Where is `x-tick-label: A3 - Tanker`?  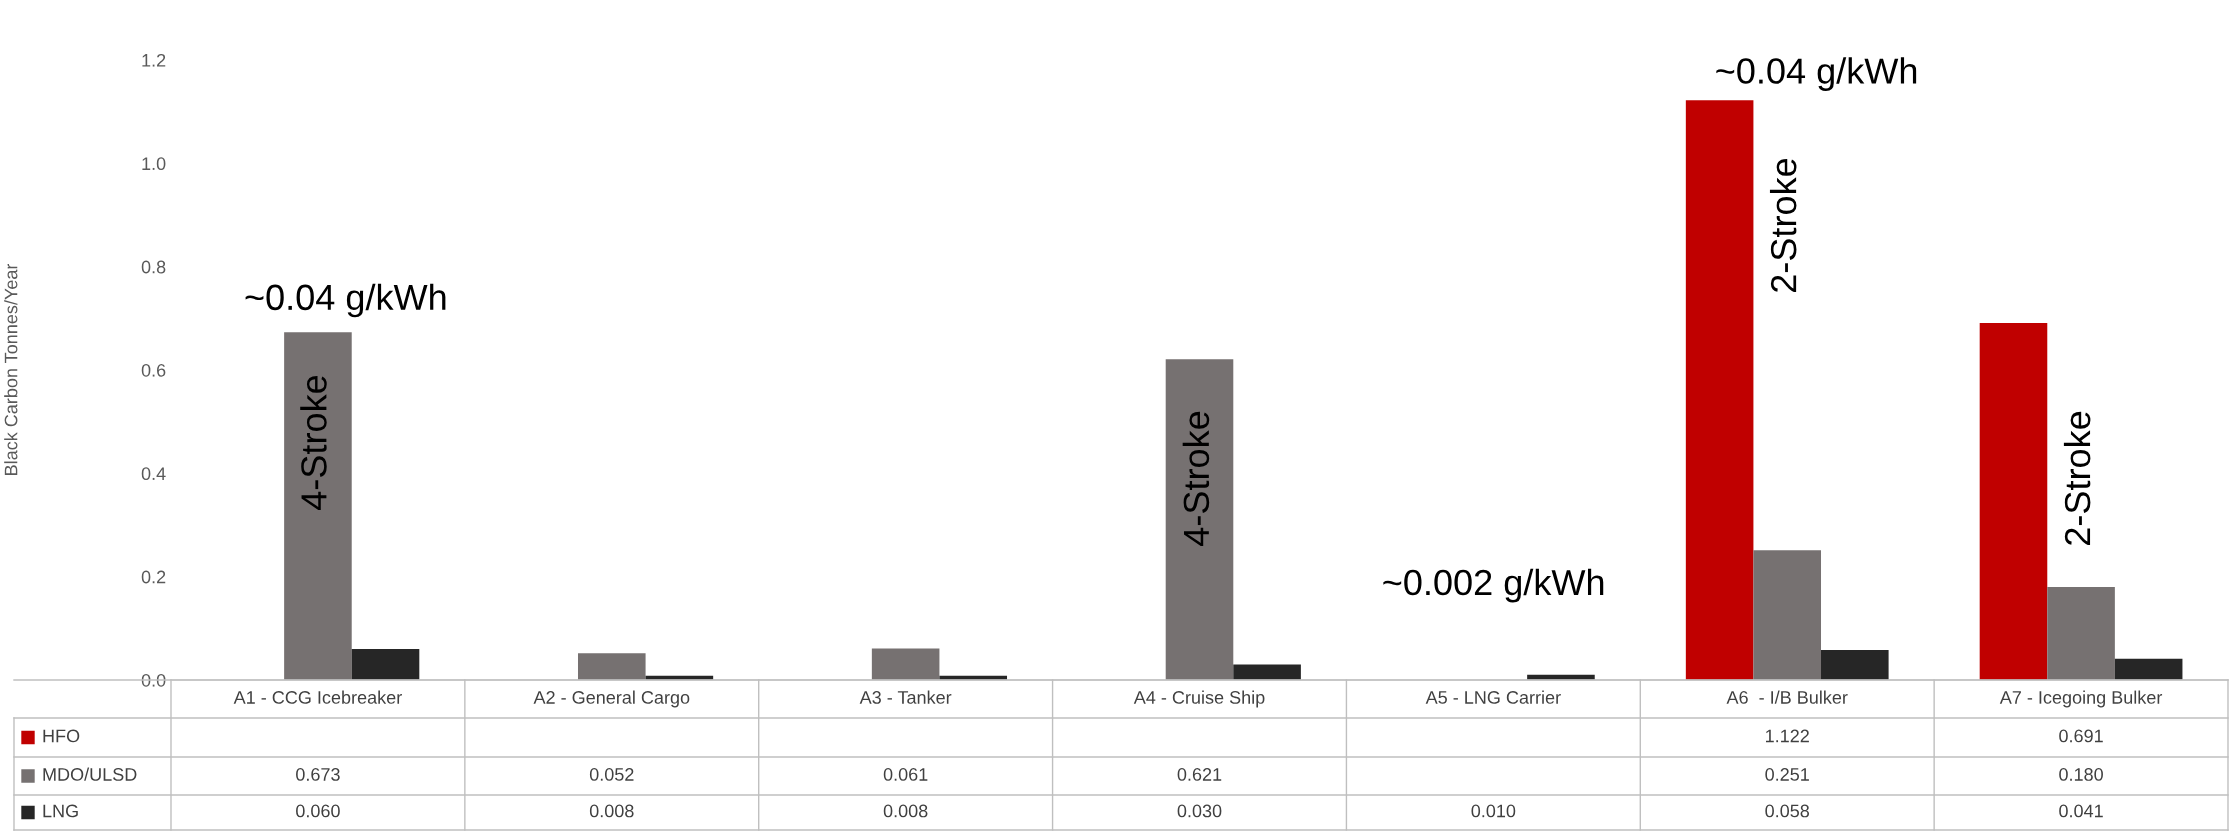
x-tick-label: A3 - Tanker is located at coordinates (905, 697).